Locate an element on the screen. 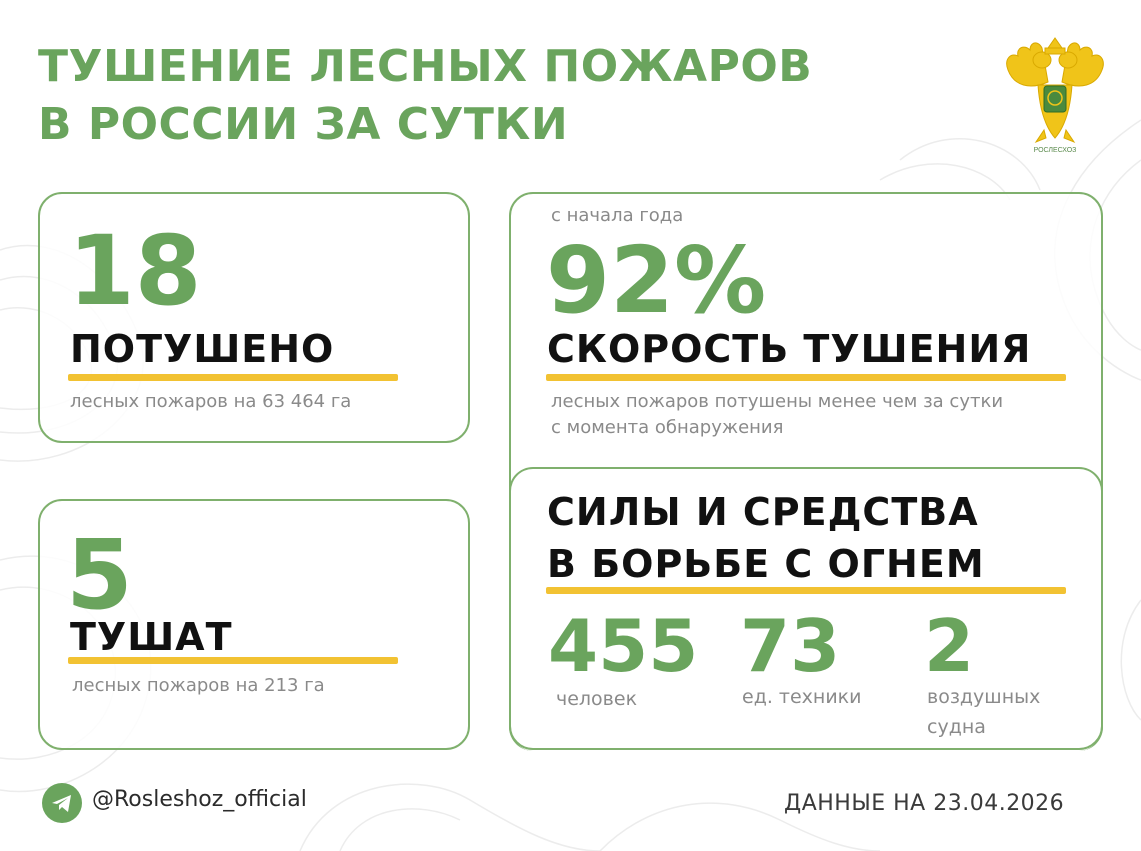 This screenshot has height=851, width=1141. forces-people-value: 455 is located at coordinates (623, 646).